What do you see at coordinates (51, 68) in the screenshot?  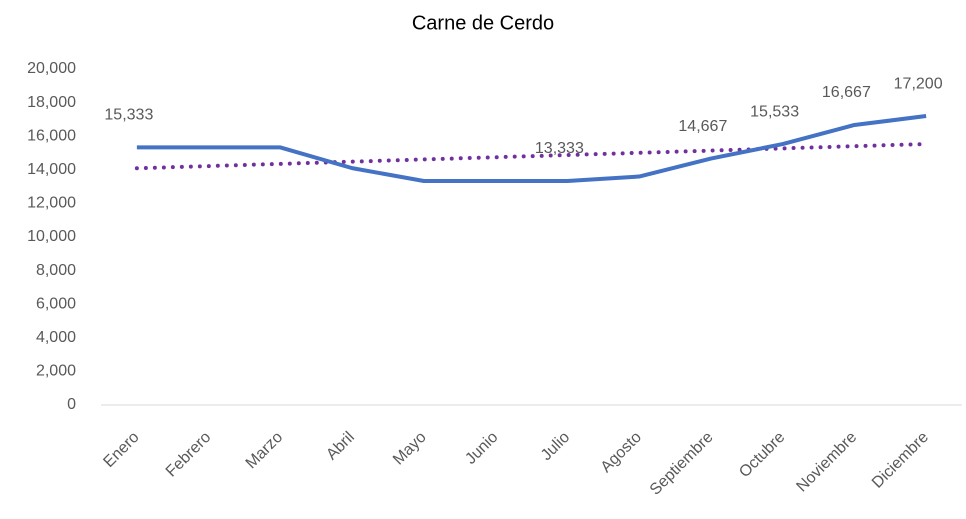 I see `y-tick-label: 20,000` at bounding box center [51, 68].